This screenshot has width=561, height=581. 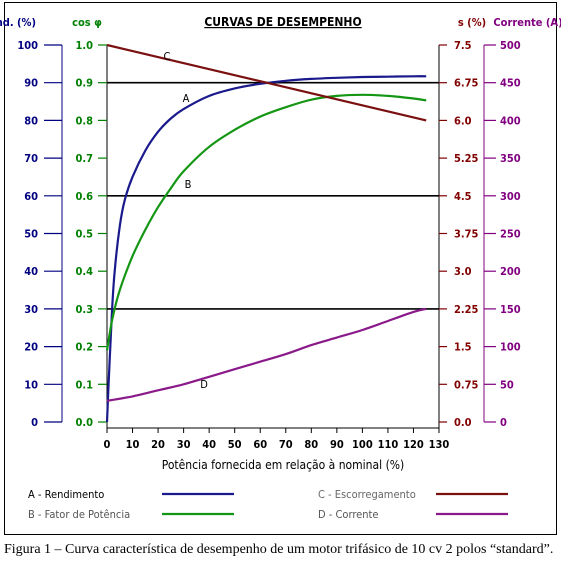 I want to click on x-tick-label-30: 30, so click(x=184, y=444).